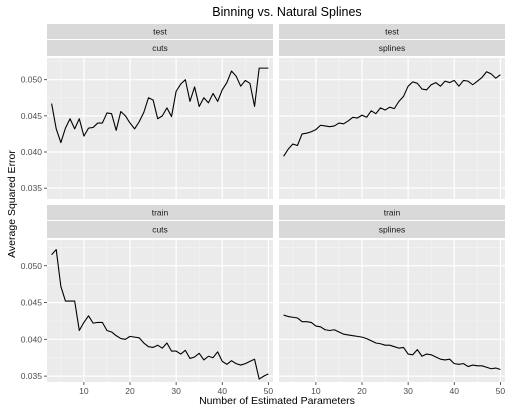 This screenshot has height=411, width=513. I want to click on x-axis-label: Number of Estimated Parameters, so click(277, 401).